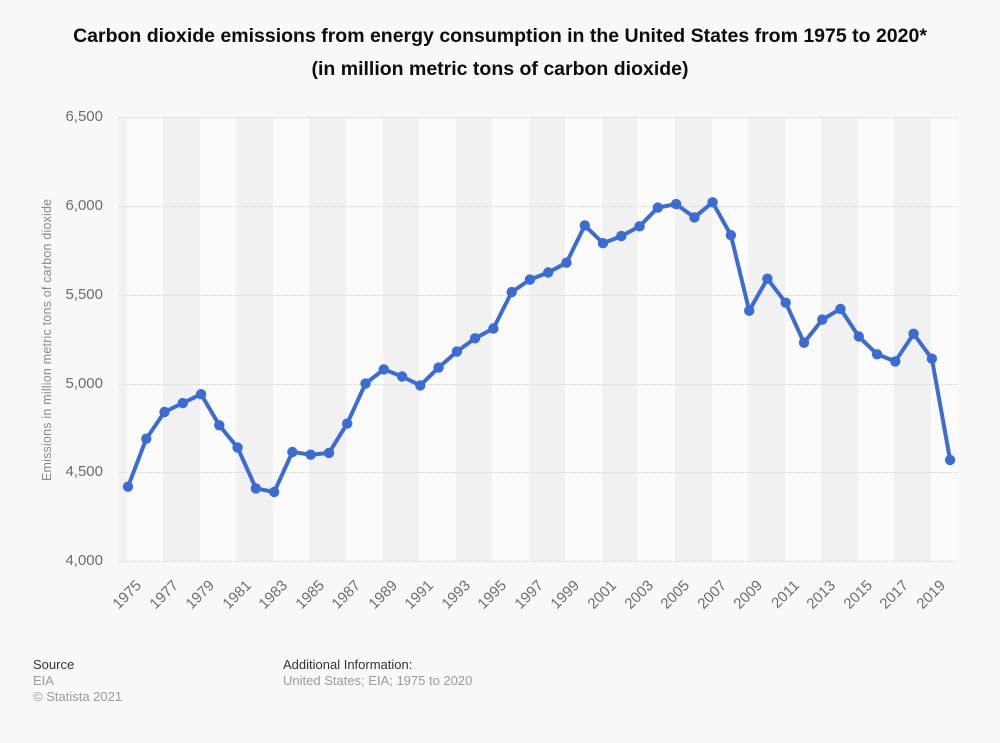 The width and height of the screenshot is (1000, 743). What do you see at coordinates (43, 680) in the screenshot?
I see `source-value: EIA` at bounding box center [43, 680].